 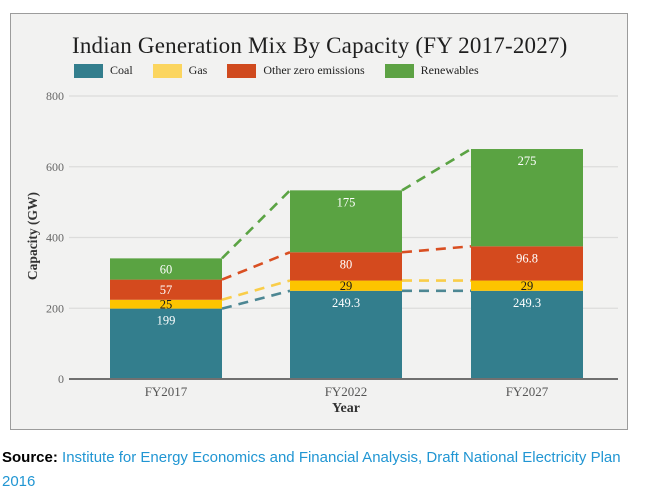 I want to click on source-label: Source:, so click(x=30, y=457).